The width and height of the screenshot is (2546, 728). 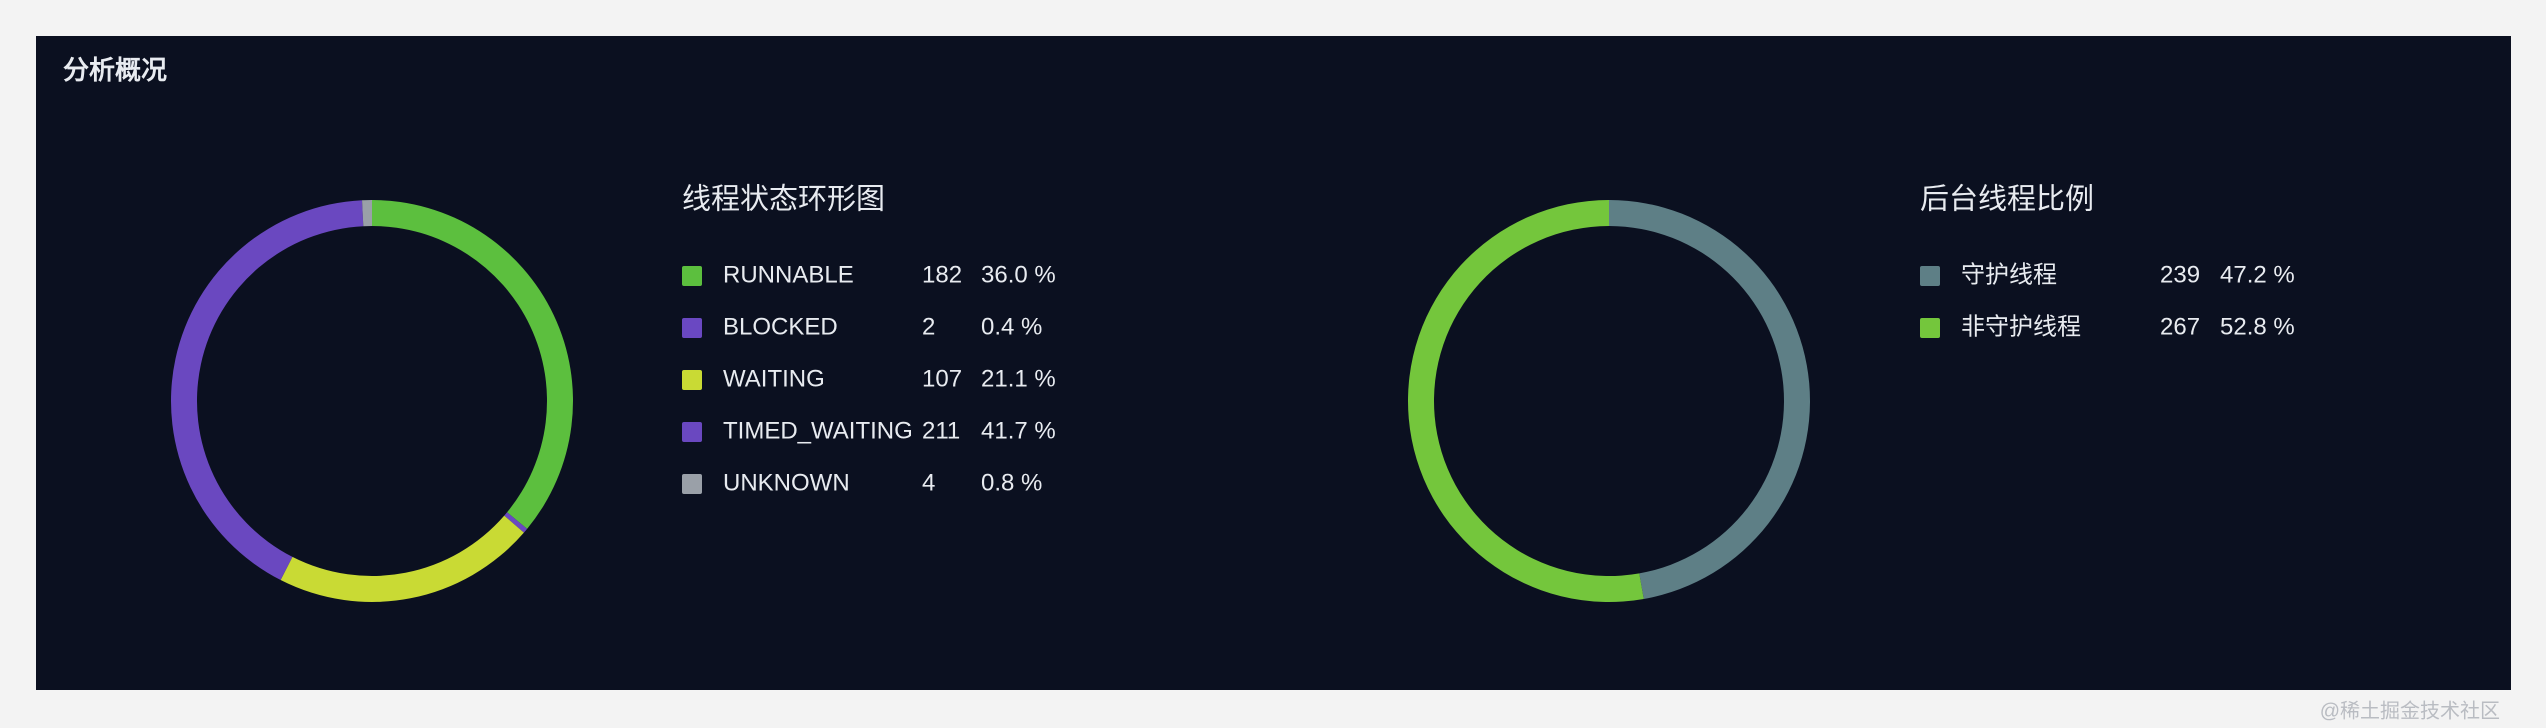 I want to click on legend-percent: 47.2 %, so click(x=2257, y=274).